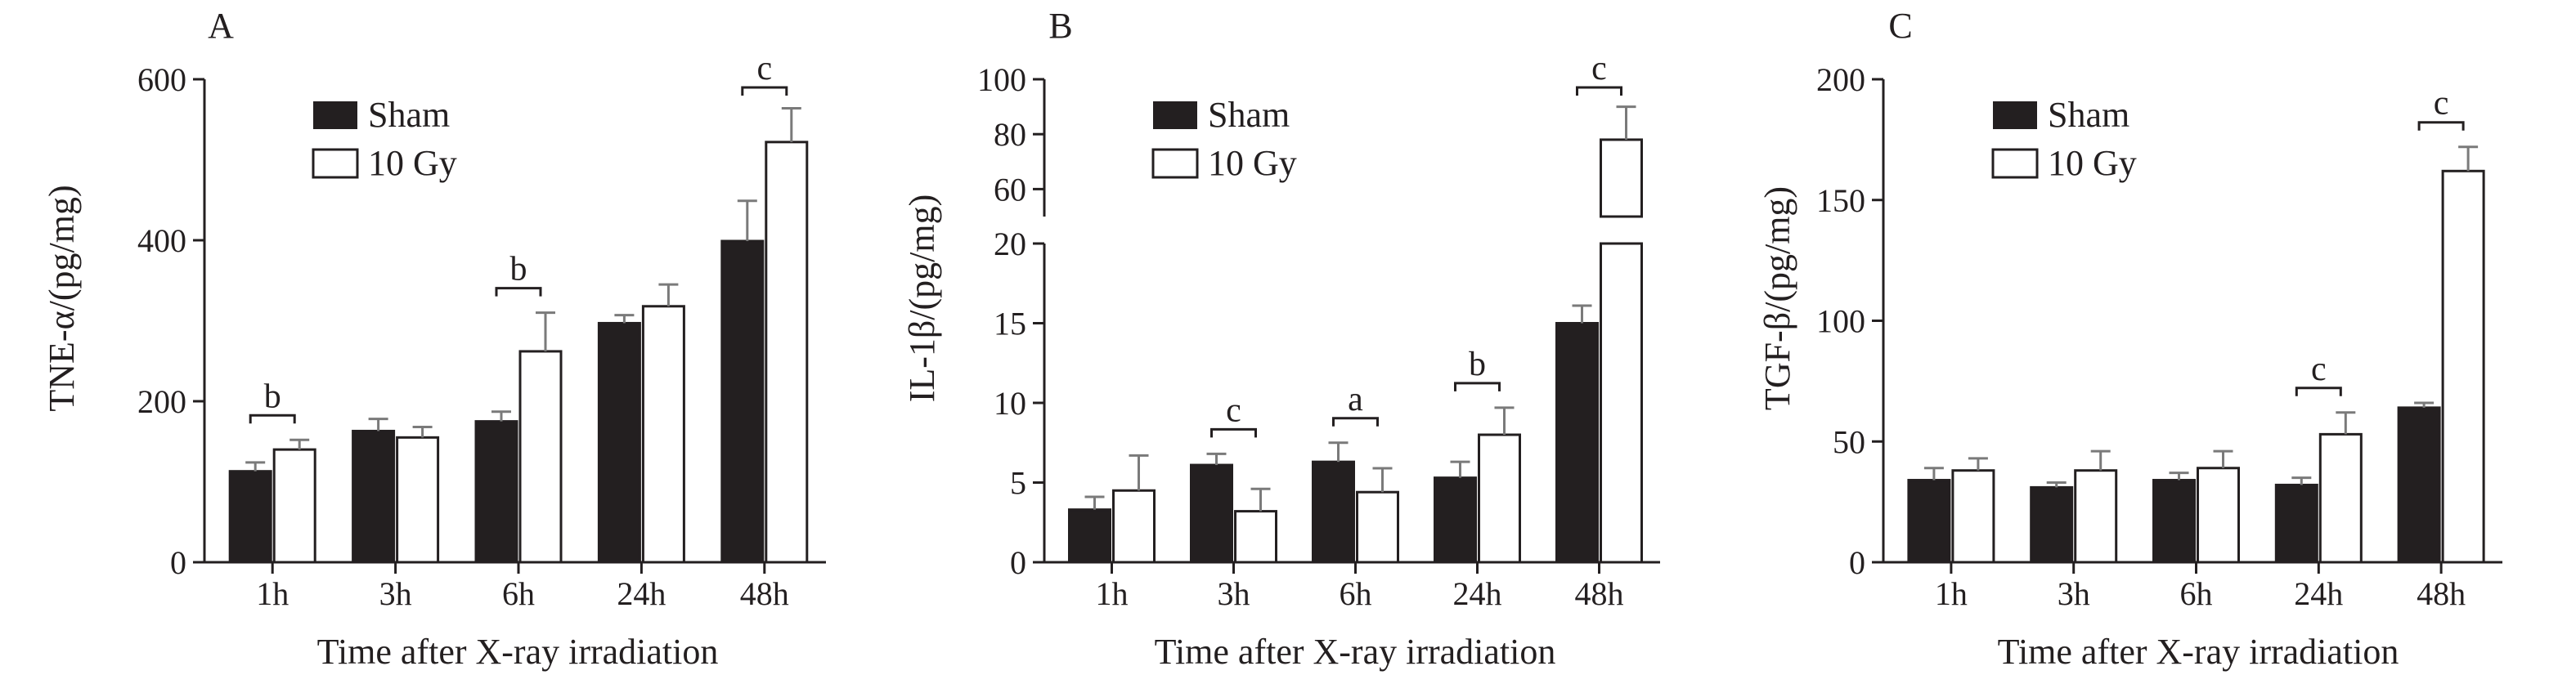  I want to click on legend-b: Sham 10 Gy, so click(1224, 139).